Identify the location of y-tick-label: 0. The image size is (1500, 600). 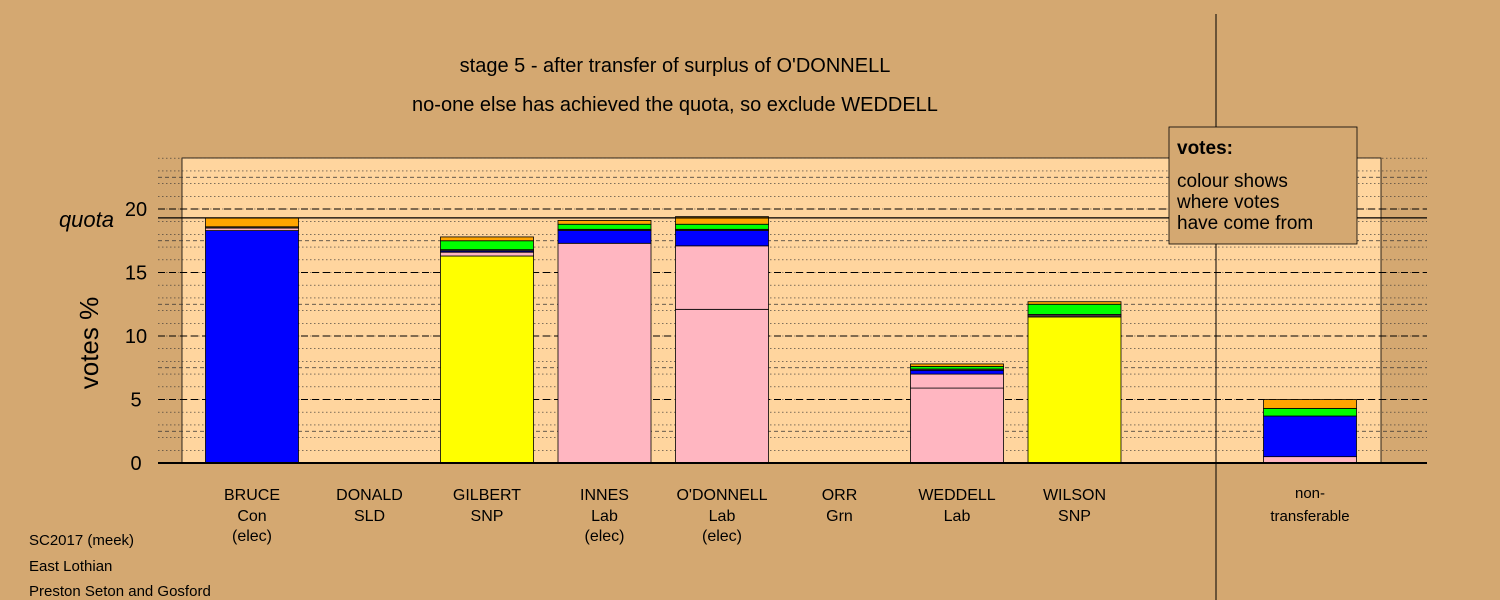
(135, 464).